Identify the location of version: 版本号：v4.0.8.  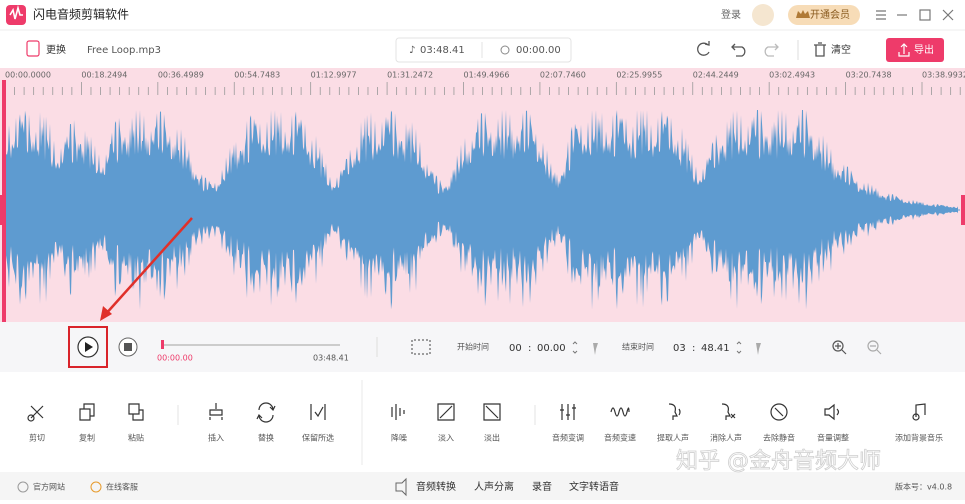
(923, 487).